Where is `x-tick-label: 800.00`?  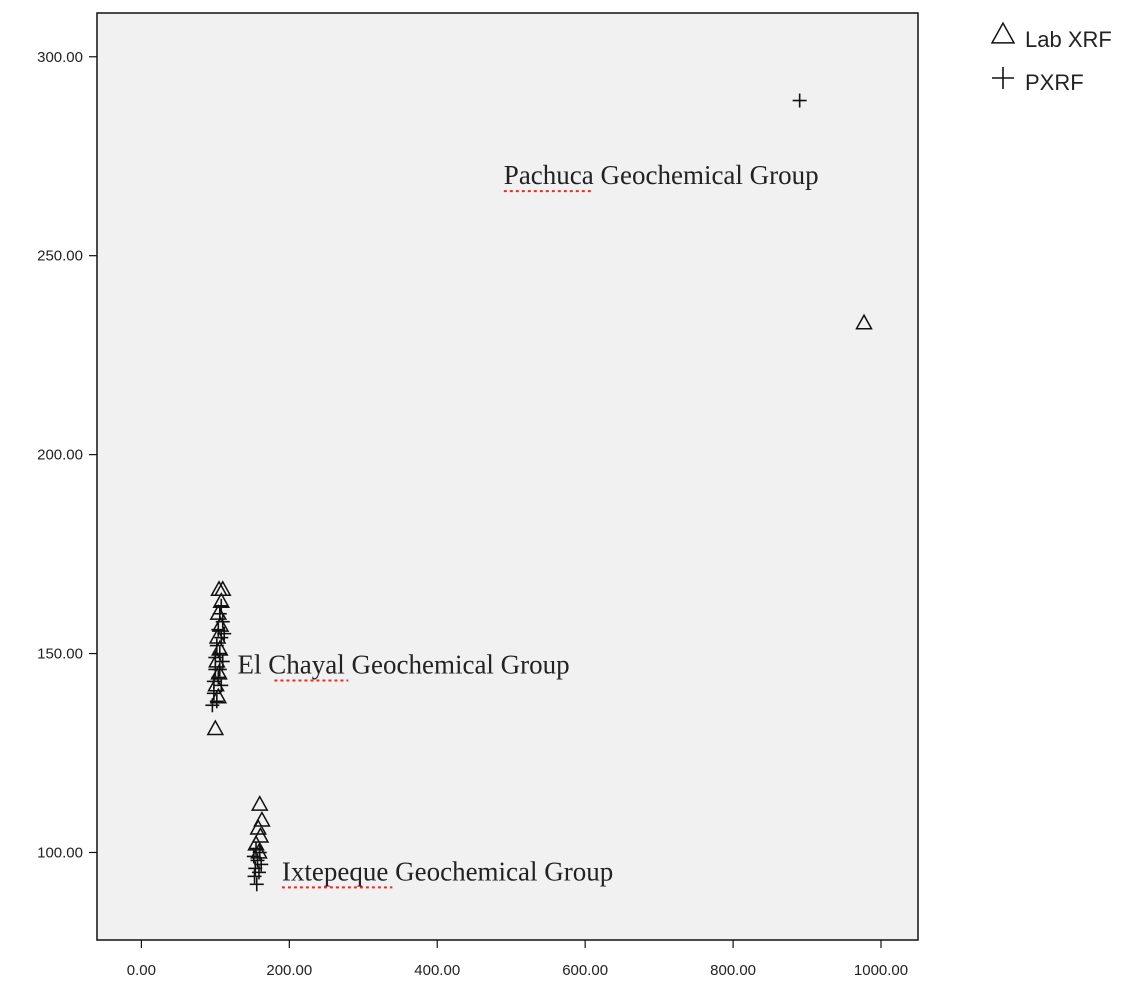 x-tick-label: 800.00 is located at coordinates (733, 970).